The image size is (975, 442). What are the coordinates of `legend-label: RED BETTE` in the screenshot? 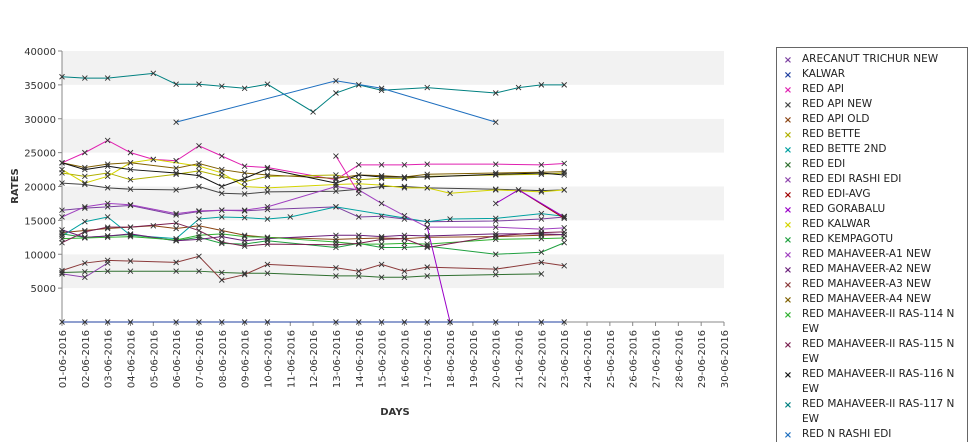 It's located at (831, 134).